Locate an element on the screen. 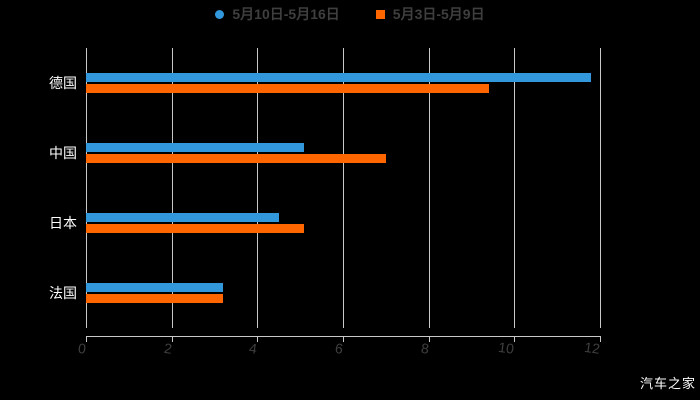  legend-item-week1: 5月3日-5月9日 is located at coordinates (430, 14).